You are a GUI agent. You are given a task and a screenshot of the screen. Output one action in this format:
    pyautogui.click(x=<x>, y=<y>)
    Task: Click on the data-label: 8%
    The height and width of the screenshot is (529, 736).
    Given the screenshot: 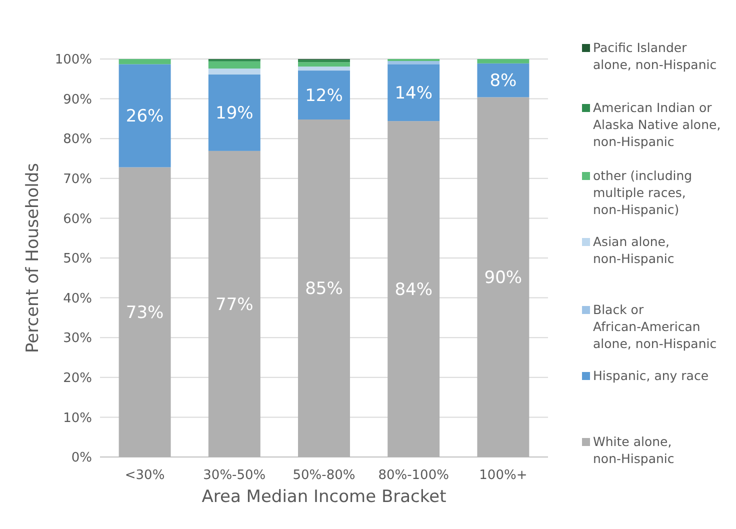 What is the action you would take?
    pyautogui.click(x=503, y=81)
    